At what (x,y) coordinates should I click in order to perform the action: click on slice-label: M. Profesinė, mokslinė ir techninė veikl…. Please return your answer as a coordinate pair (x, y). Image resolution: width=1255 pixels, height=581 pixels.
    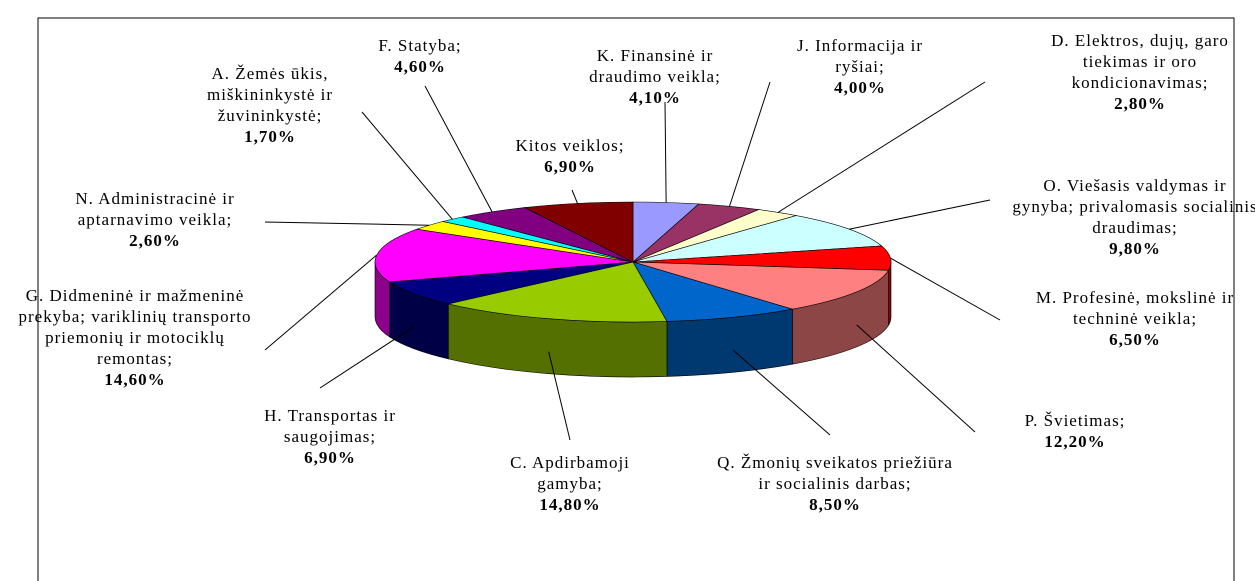
    Looking at the image, I should click on (1135, 318).